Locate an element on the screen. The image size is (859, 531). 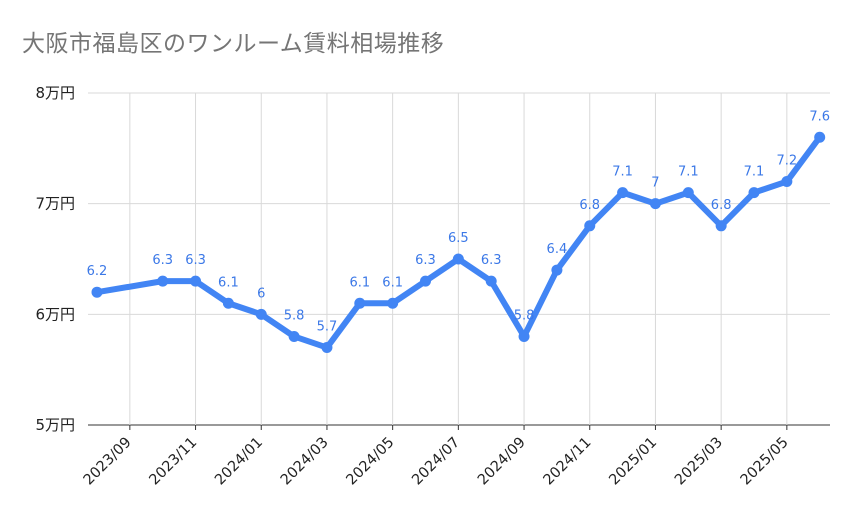
data-label: 6.5 is located at coordinates (458, 238).